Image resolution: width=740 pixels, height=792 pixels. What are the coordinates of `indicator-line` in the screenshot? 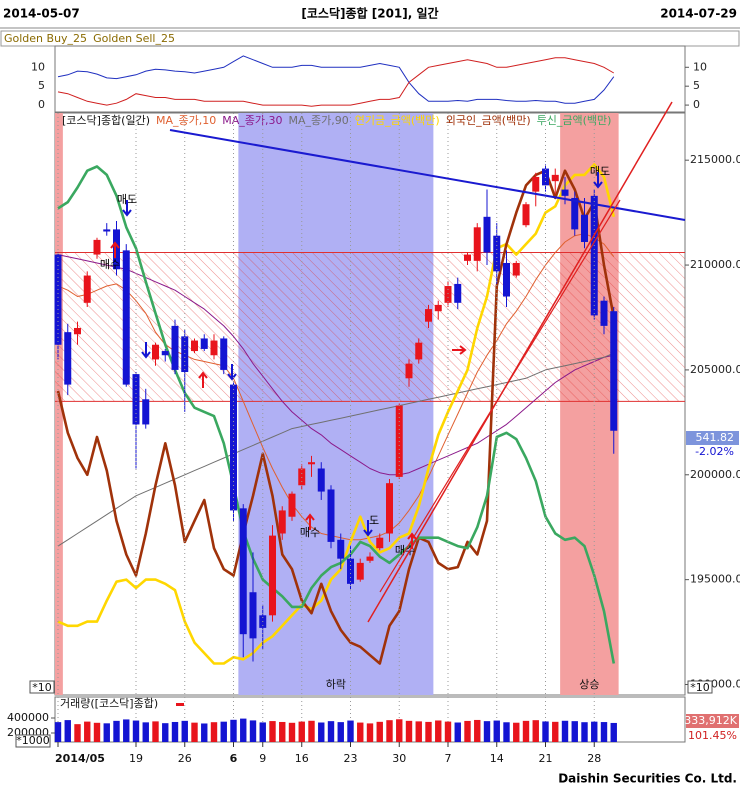 It's located at (336, 79).